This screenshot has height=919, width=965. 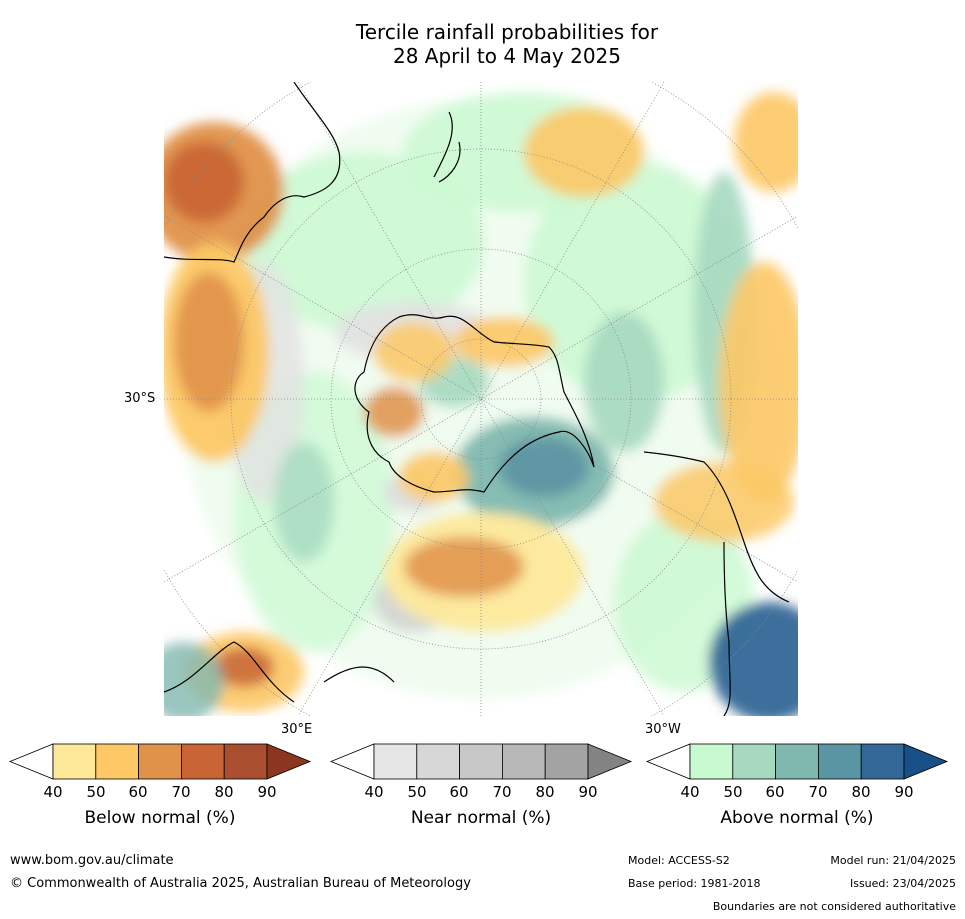 What do you see at coordinates (797, 818) in the screenshot?
I see `colorbar-label-above: Above normal (%)` at bounding box center [797, 818].